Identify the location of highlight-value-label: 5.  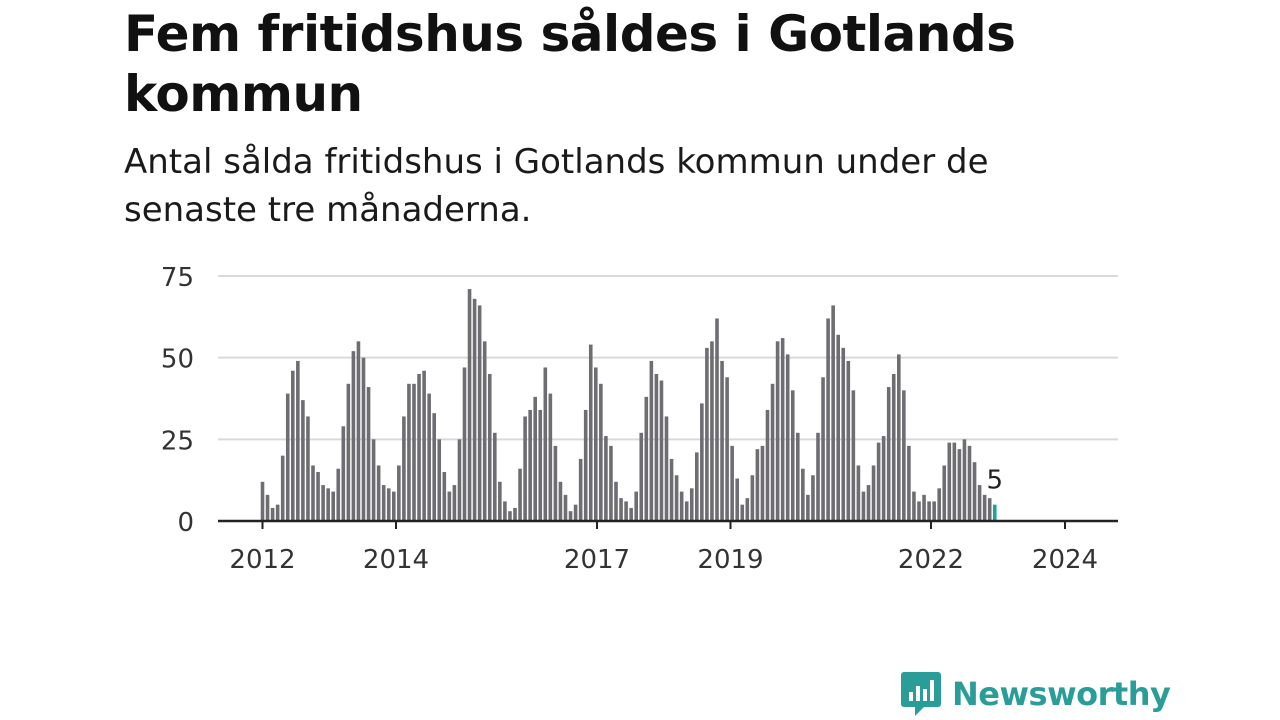
(994, 481).